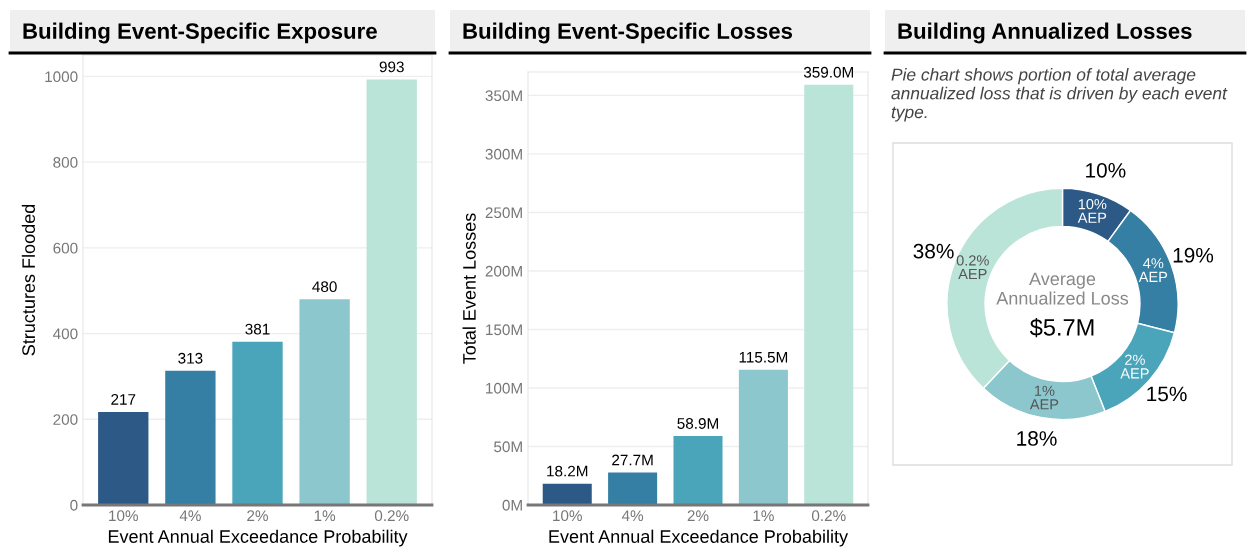 This screenshot has height=552, width=1249. What do you see at coordinates (504, 388) in the screenshot?
I see `y-tick-label: 100M` at bounding box center [504, 388].